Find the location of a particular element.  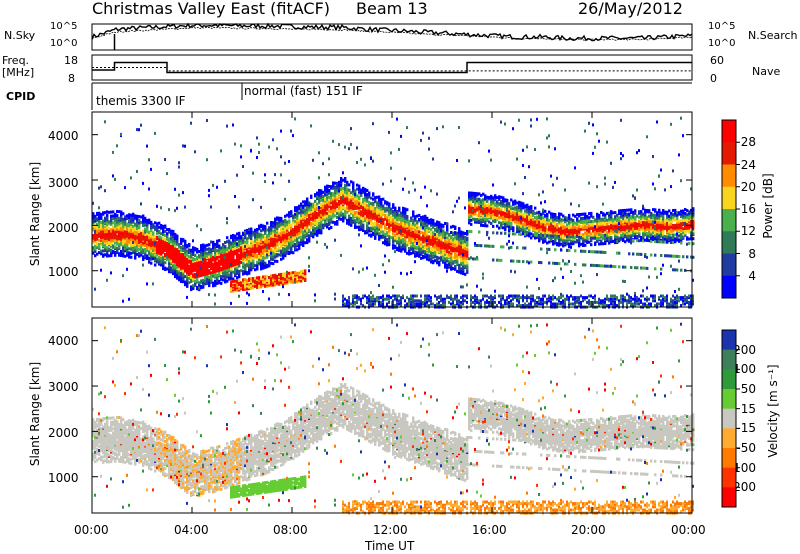

nave-series is located at coordinates (392, 69).